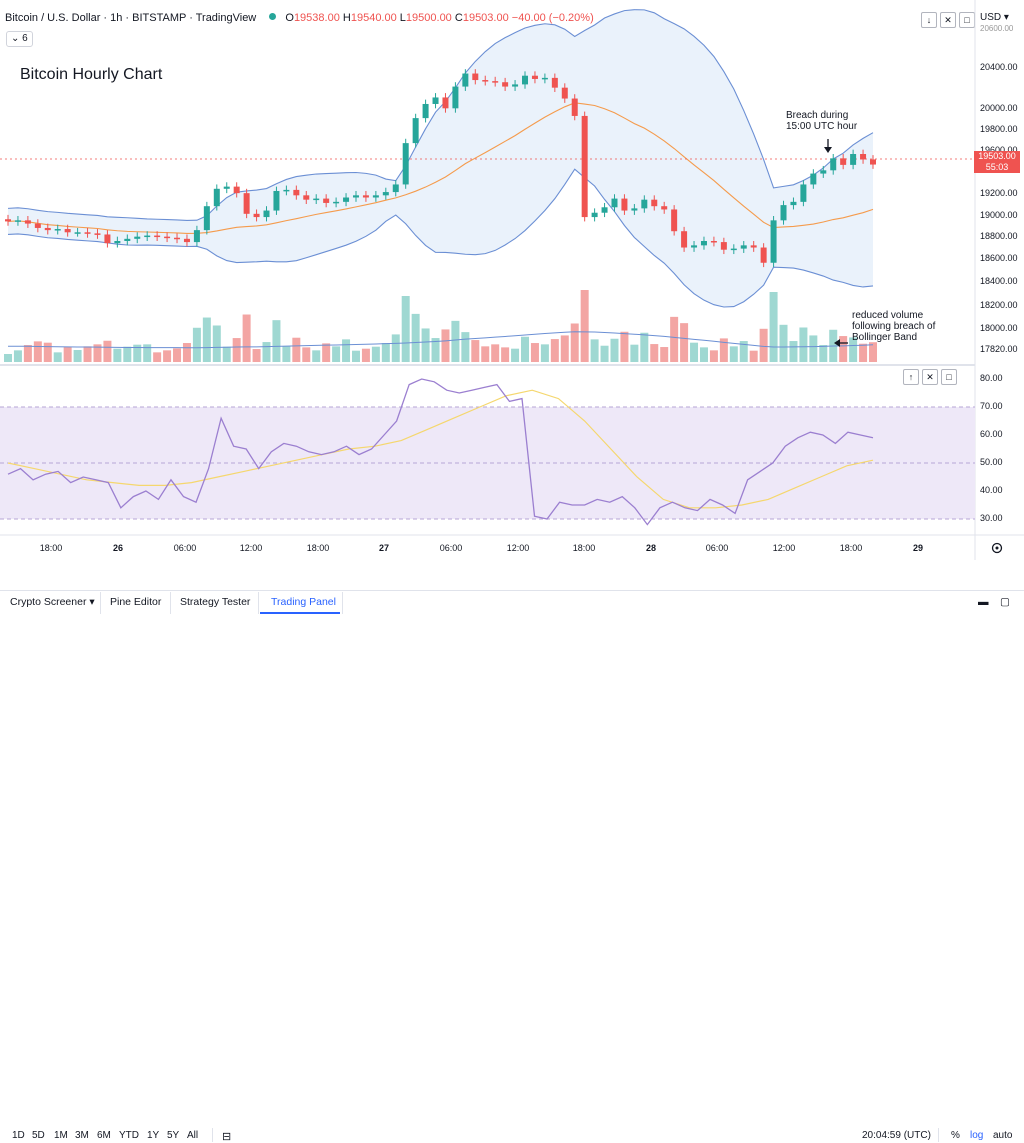 Image resolution: width=1024 pixels, height=1143 pixels. I want to click on percent-toggle: %, so click(955, 1135).